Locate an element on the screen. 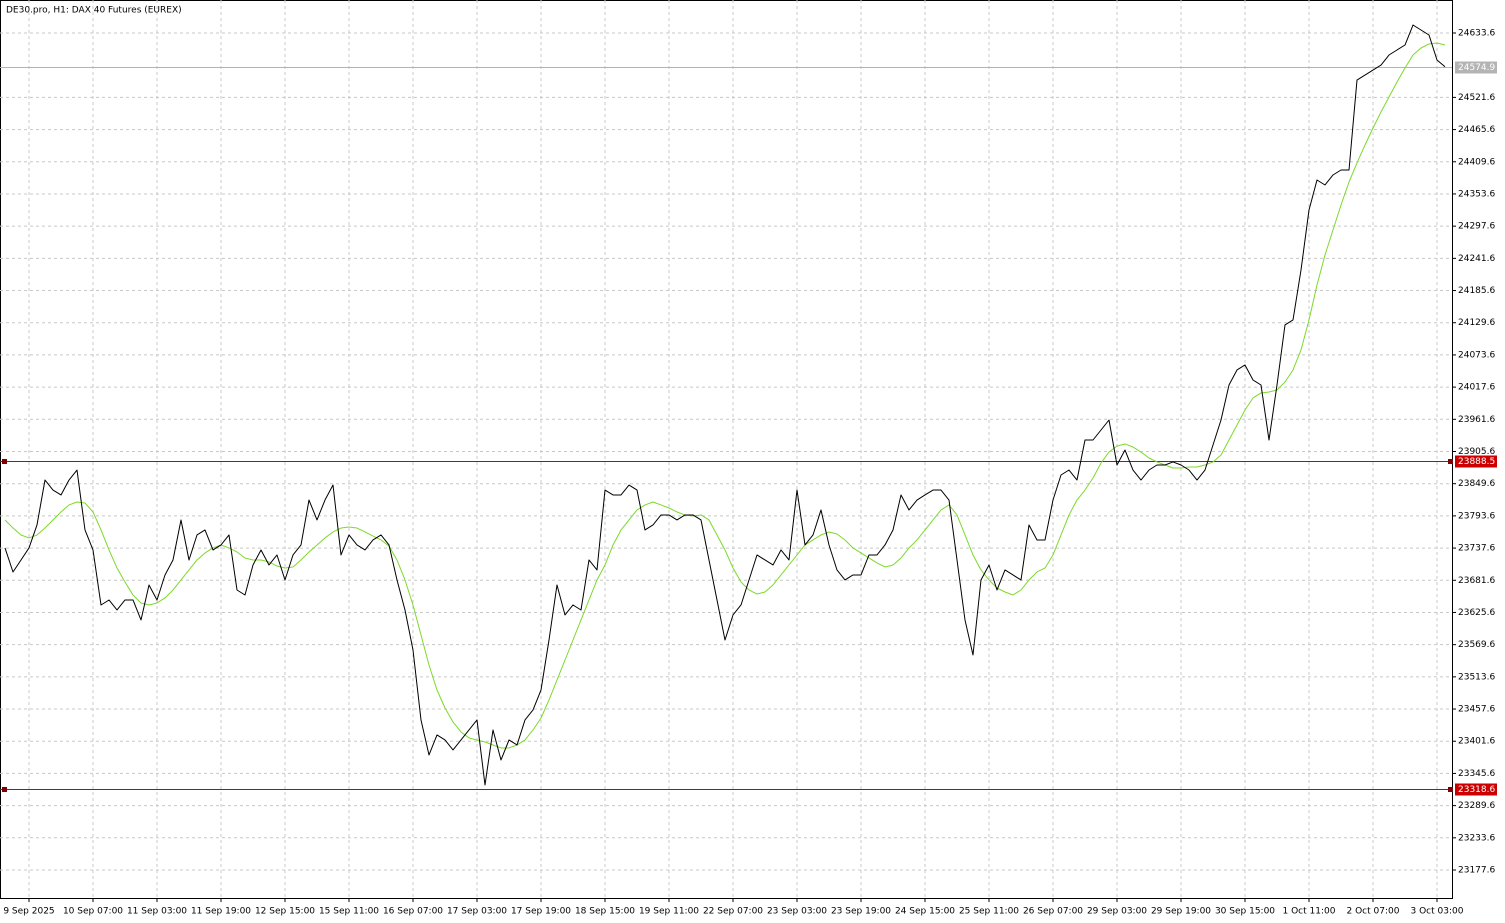 This screenshot has width=1505, height=923. y-tick-label: 24241.6 is located at coordinates (1476, 259).